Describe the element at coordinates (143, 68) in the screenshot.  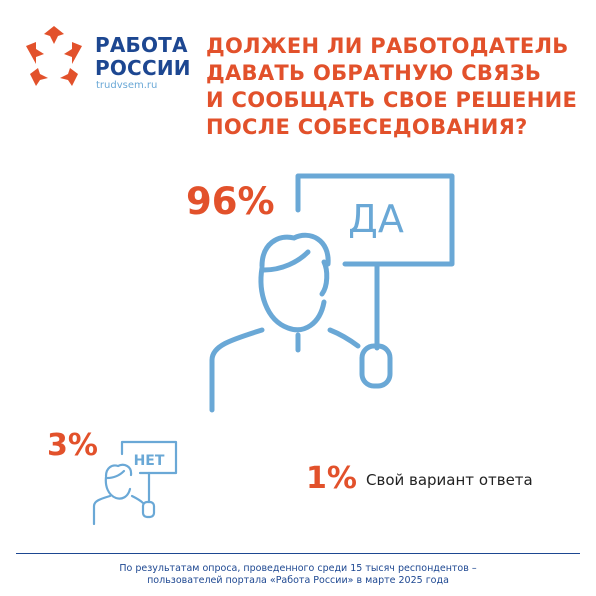
I see `logo-line-2: РОССИИ` at that location.